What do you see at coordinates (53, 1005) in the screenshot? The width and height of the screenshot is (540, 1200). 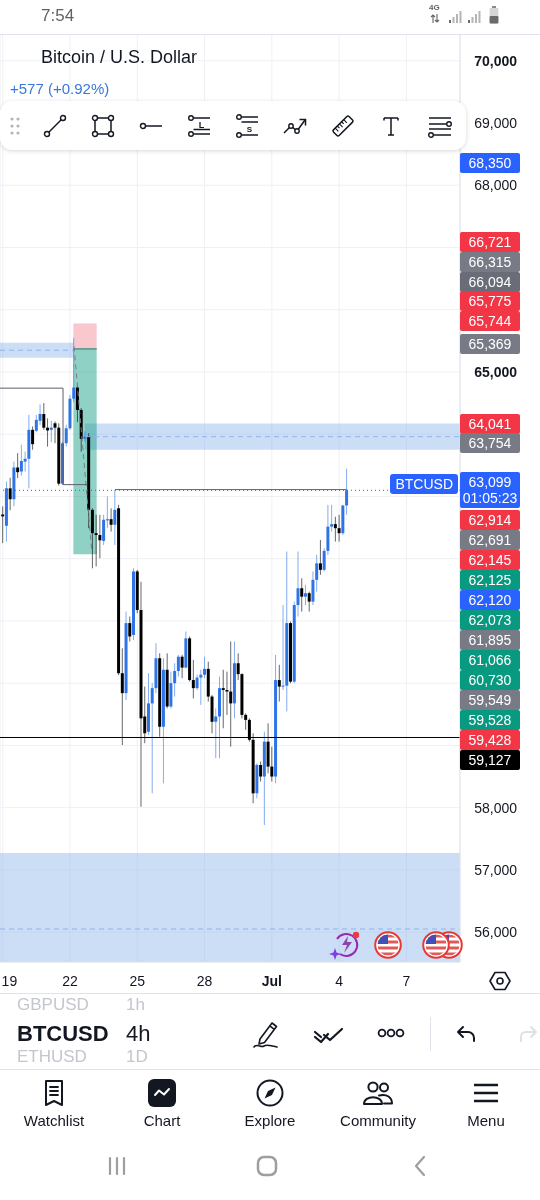 I see `text: GBPUSD` at bounding box center [53, 1005].